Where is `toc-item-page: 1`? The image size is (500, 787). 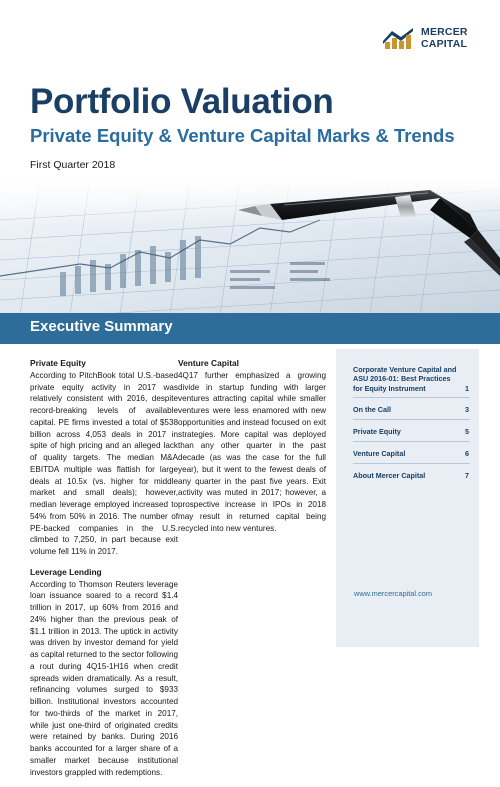
toc-item-page: 1 is located at coordinates (467, 388).